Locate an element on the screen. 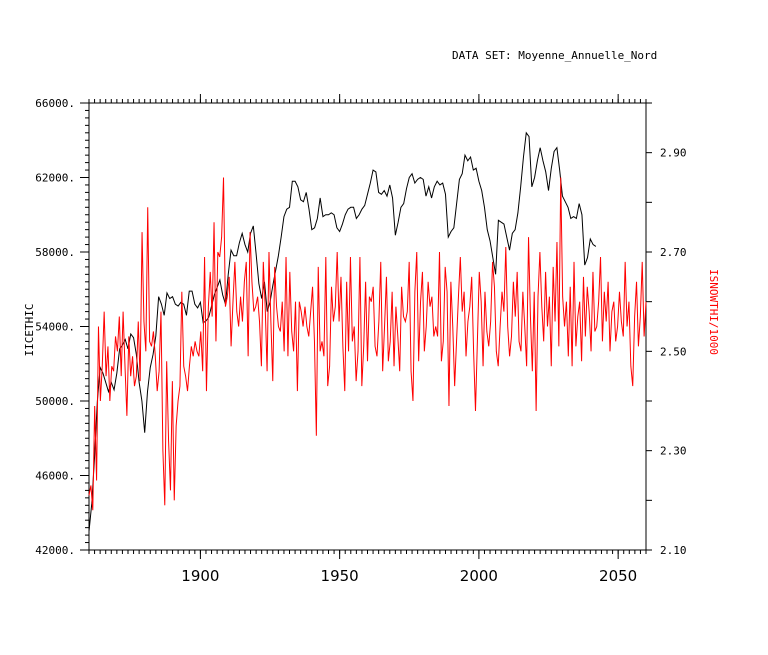  left-axis-label: IICETHIC is located at coordinates (29, 330).